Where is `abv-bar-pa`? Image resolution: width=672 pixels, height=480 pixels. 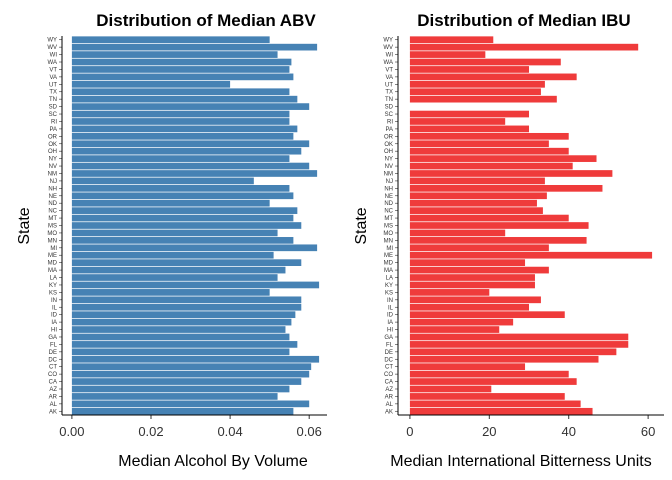
abv-bar-pa is located at coordinates (184, 129).